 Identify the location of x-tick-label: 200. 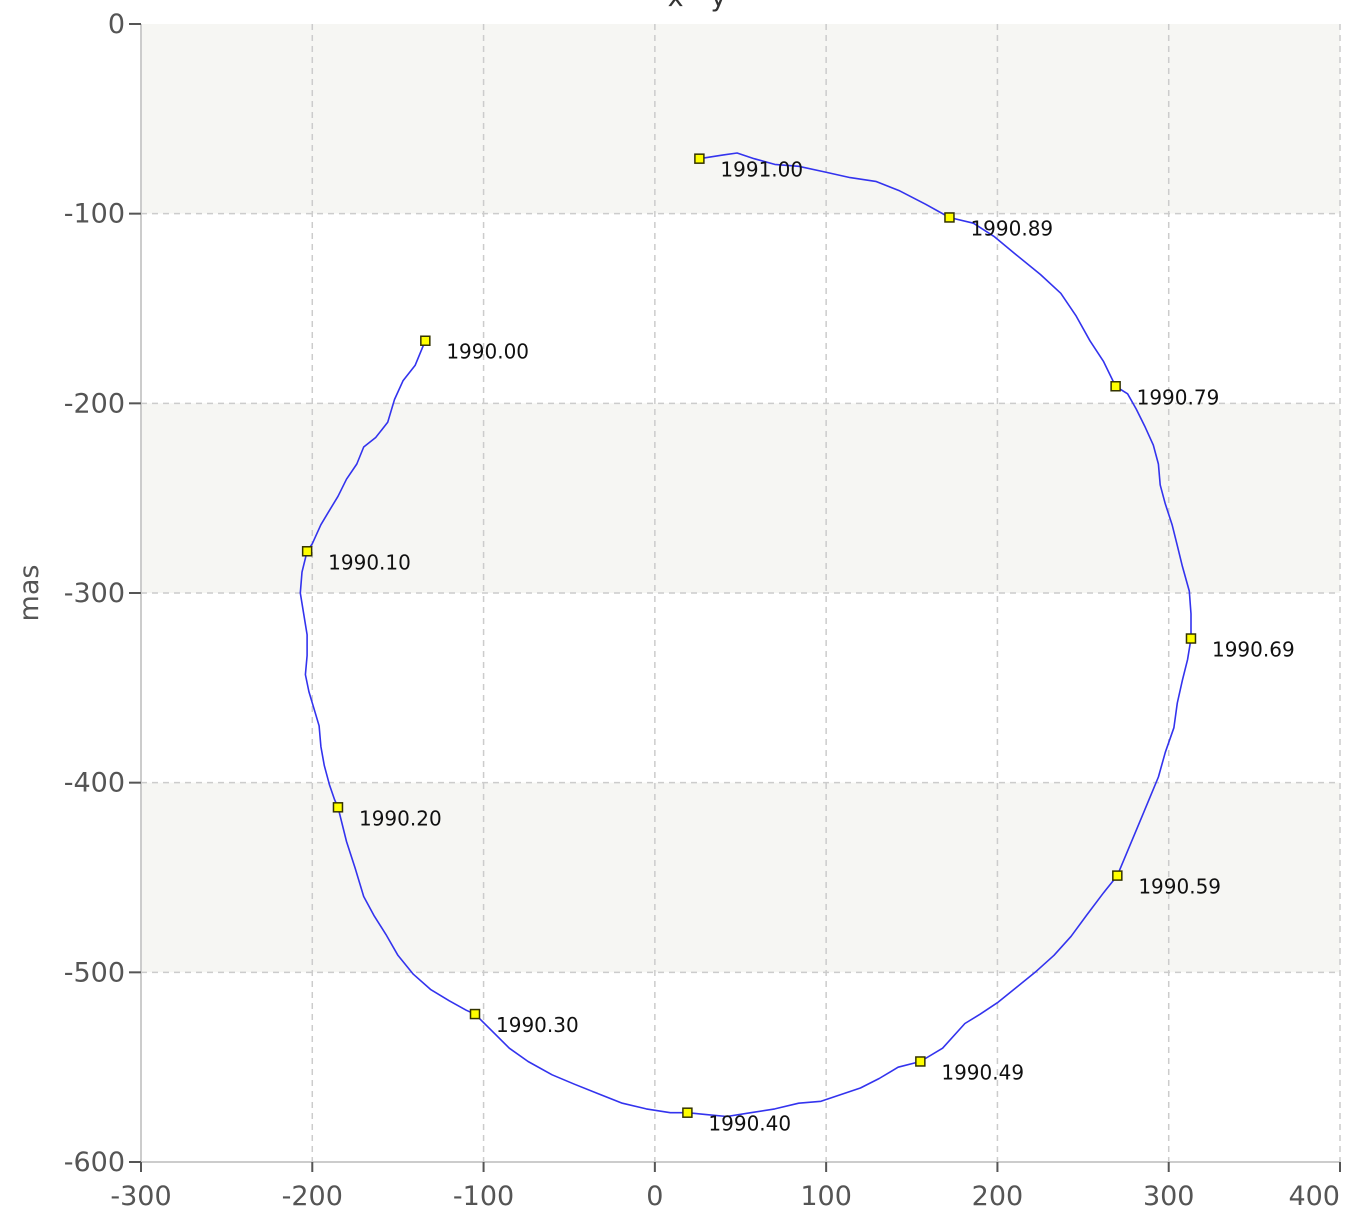
(998, 1196).